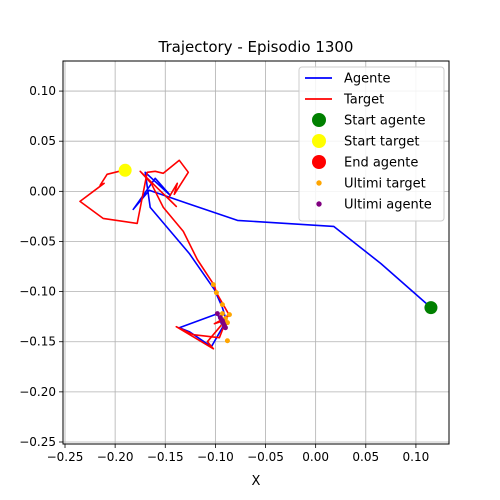 The height and width of the screenshot is (500, 500). I want to click on y-tick-label: −0.20, so click(37, 392).